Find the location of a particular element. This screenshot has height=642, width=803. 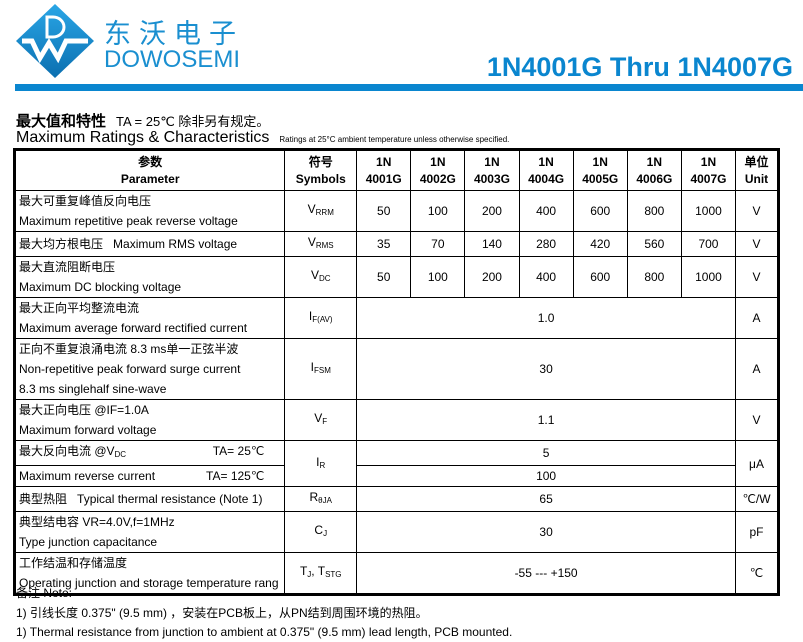

part-header: 1N 4007G is located at coordinates (708, 170).